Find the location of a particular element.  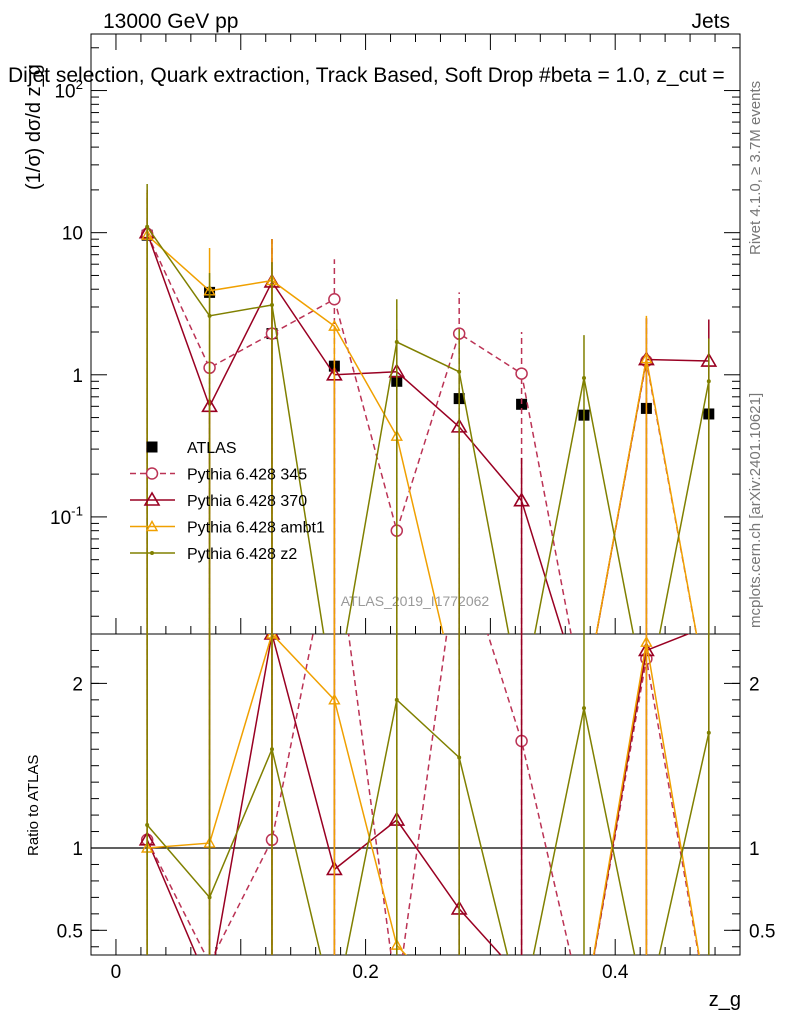

ratio-y-tick-label: 0.5 is located at coordinates (70, 931).